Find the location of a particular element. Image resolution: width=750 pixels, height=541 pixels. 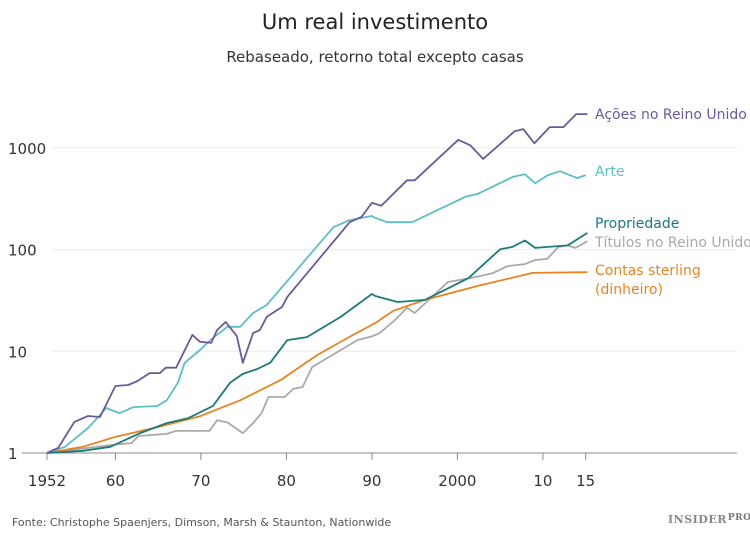

x-tick-label: 80 is located at coordinates (286, 481).